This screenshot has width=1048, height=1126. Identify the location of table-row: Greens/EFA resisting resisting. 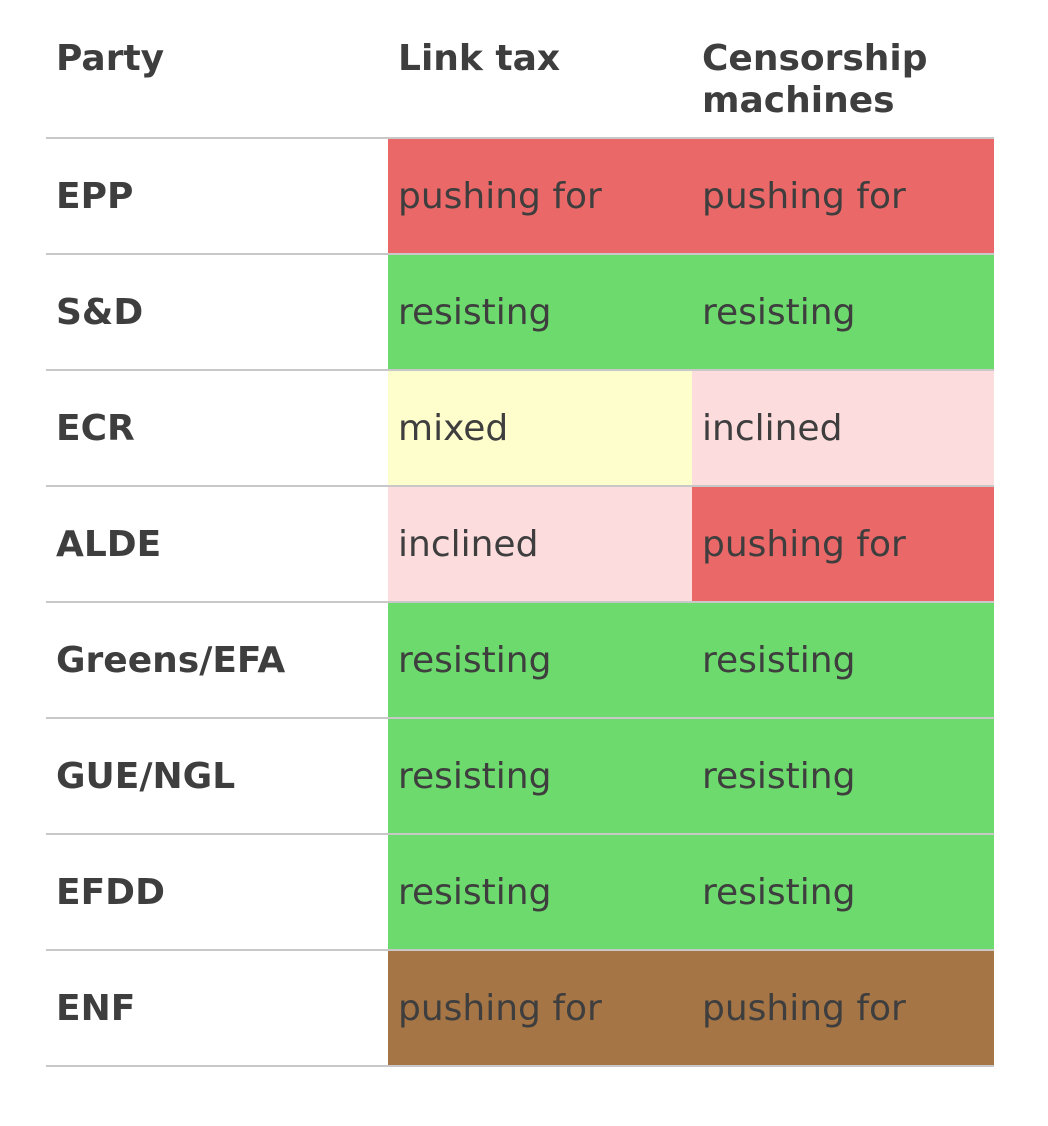
(520, 661).